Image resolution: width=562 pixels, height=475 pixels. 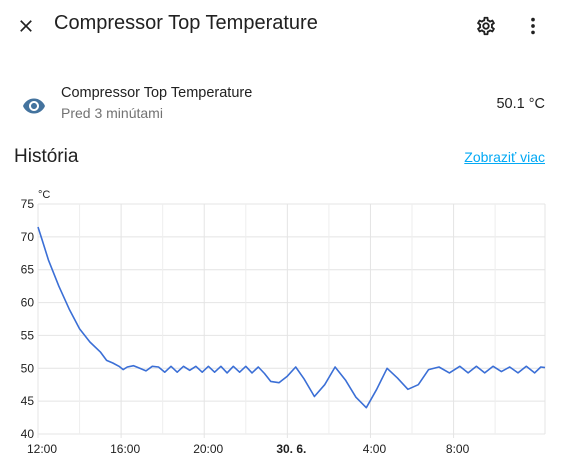 I want to click on dialog-title: Compressor Top Temperature, so click(x=186, y=23).